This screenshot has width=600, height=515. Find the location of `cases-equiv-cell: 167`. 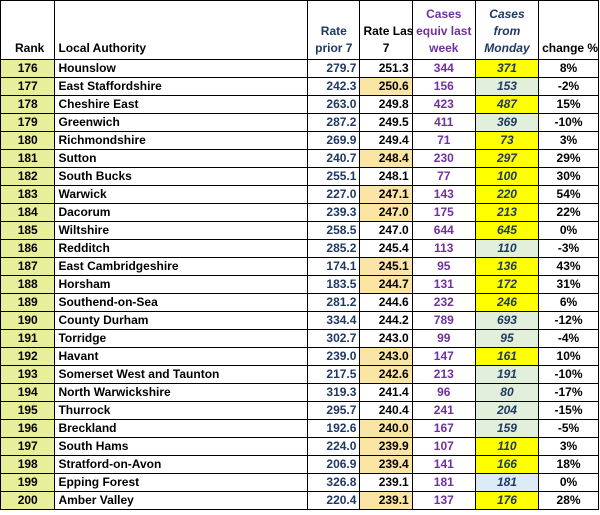

cases-equiv-cell: 167 is located at coordinates (443, 428).